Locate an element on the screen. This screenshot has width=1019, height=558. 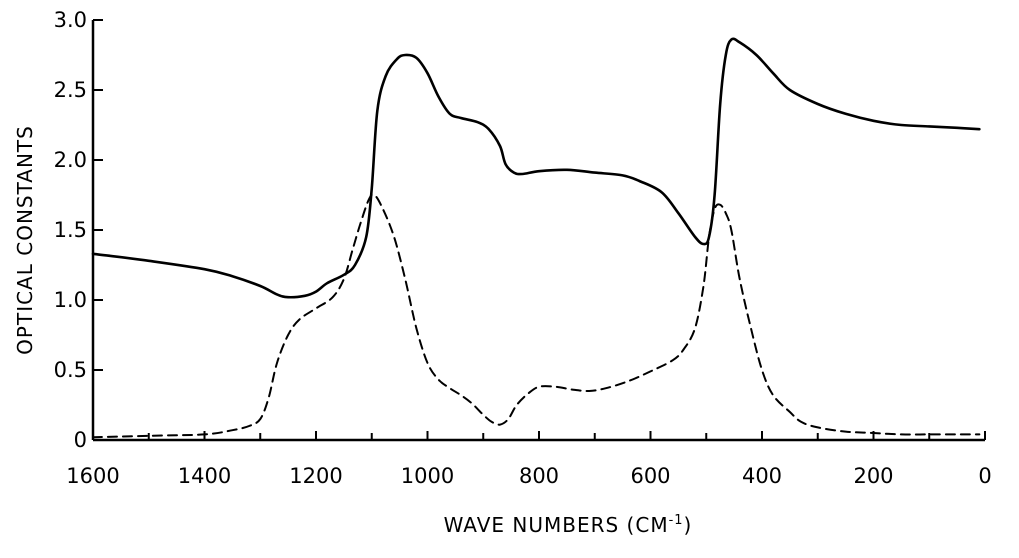
x-tick-label: 800 is located at coordinates (539, 476).